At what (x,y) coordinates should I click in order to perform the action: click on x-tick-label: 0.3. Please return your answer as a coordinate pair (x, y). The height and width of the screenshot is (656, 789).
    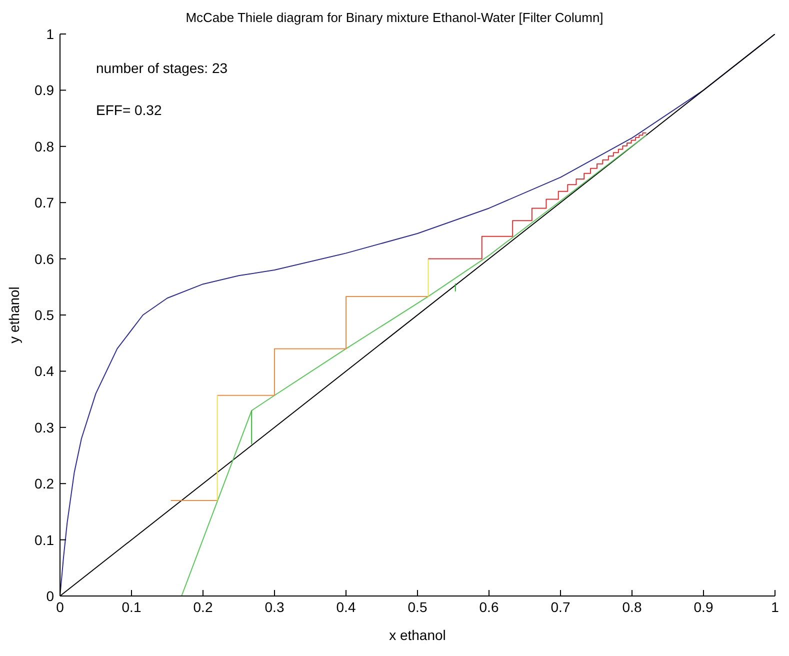
    Looking at the image, I should click on (274, 606).